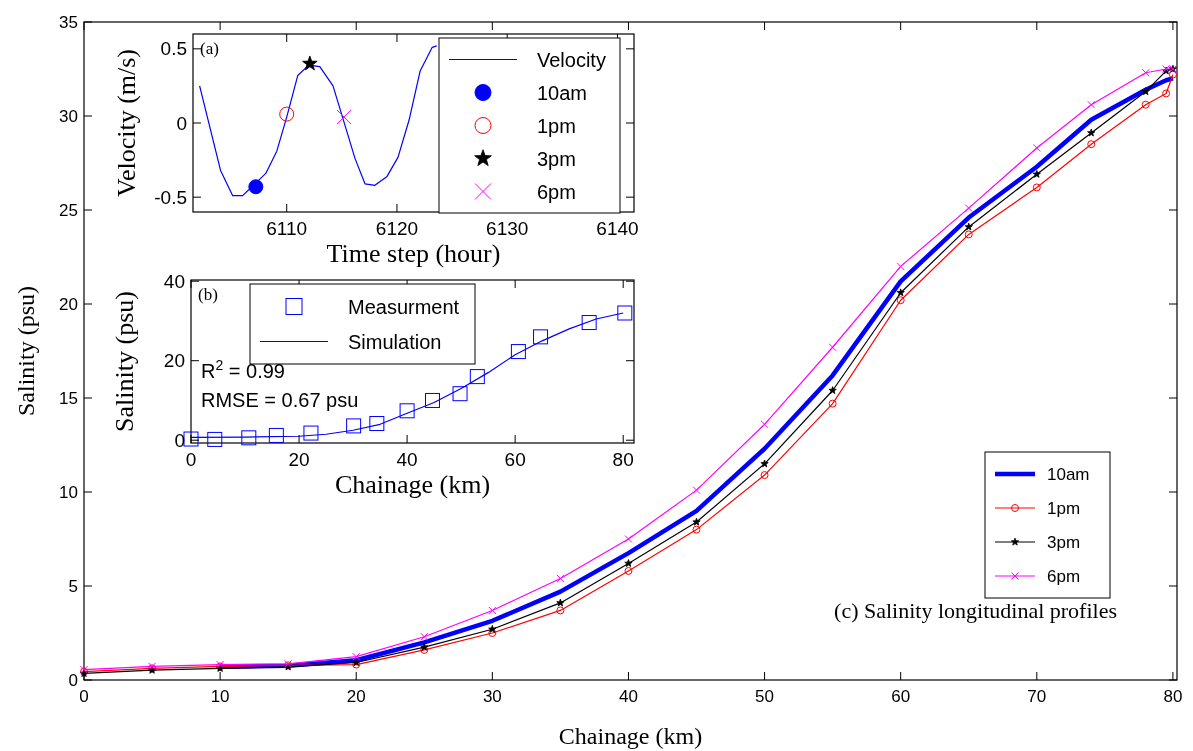 Image resolution: width=1193 pixels, height=751 pixels. Describe the element at coordinates (73, 586) in the screenshot. I see `y-tick-label: 5` at that location.